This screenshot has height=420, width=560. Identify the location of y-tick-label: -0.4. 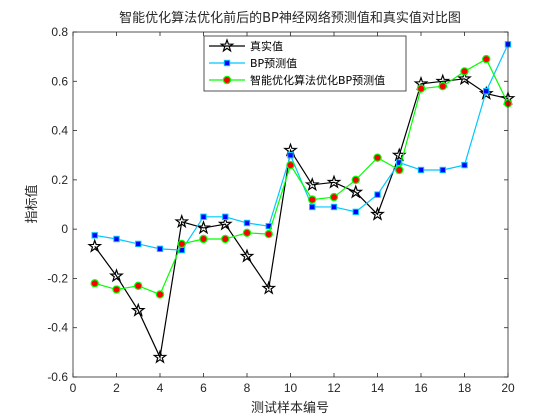
(57, 328).